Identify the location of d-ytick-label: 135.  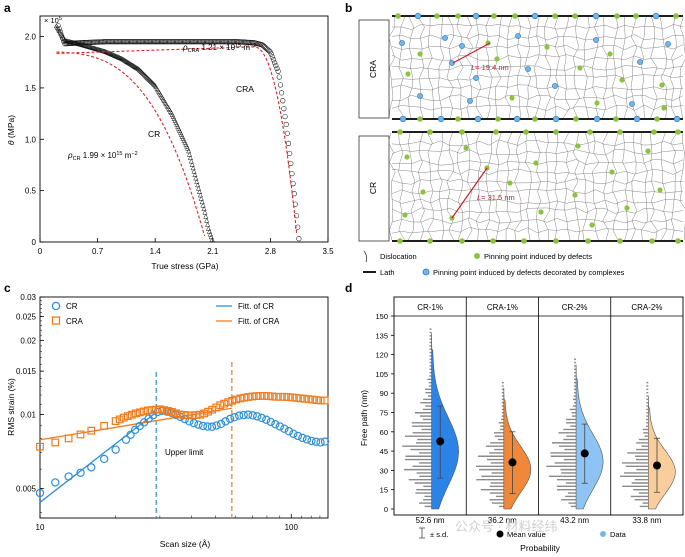
(381, 335).